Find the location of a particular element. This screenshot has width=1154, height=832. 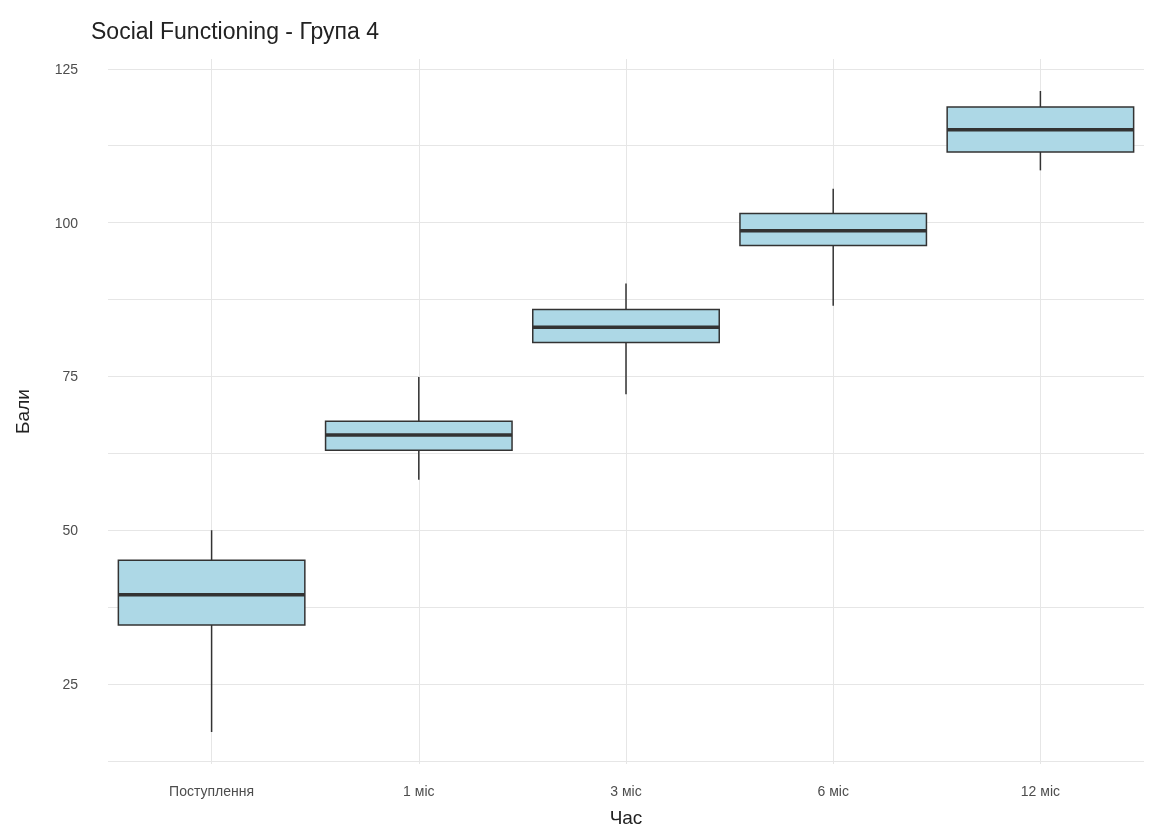

x-tick-label: 3 міс is located at coordinates (626, 791).